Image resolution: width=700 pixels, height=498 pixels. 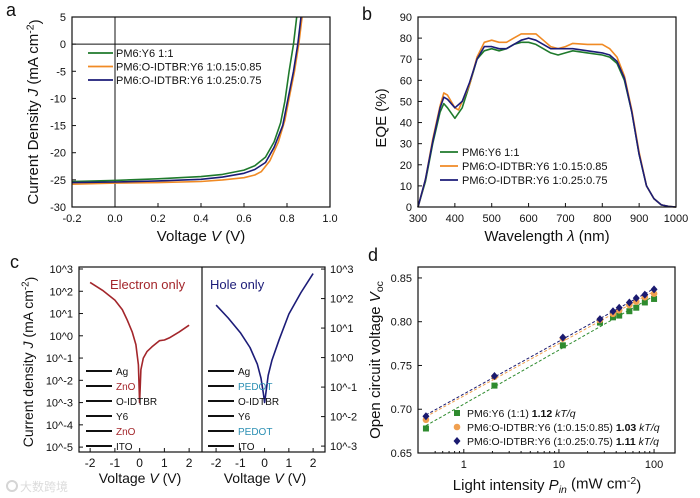 What do you see at coordinates (418, 219) in the screenshot?
I see `x-tick-label: 300` at bounding box center [418, 219].